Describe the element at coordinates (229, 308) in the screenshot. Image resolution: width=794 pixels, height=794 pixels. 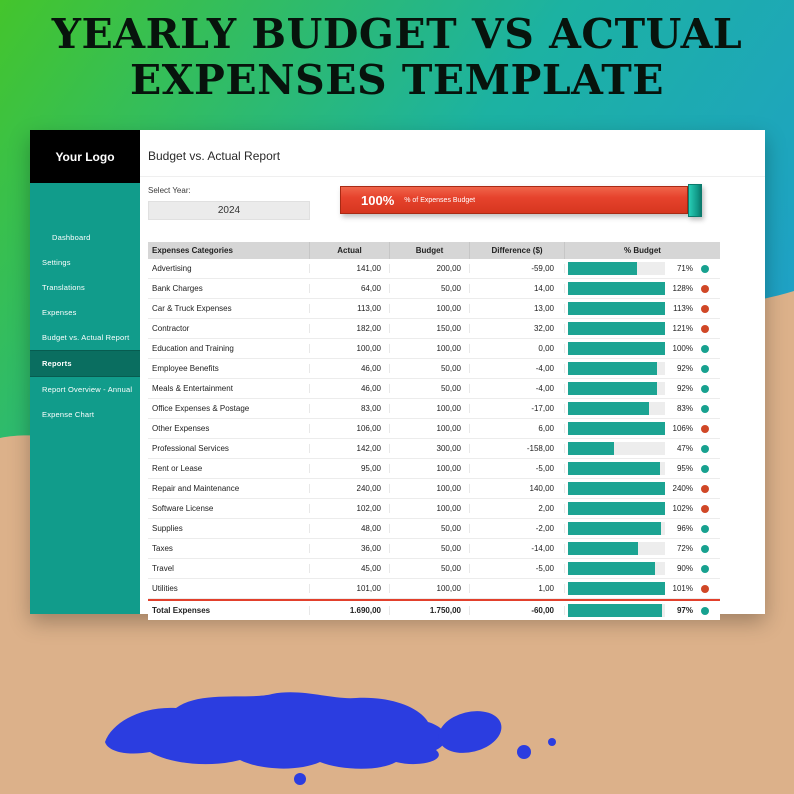
I see `category-cell: Car & Truck Expenses` at that location.